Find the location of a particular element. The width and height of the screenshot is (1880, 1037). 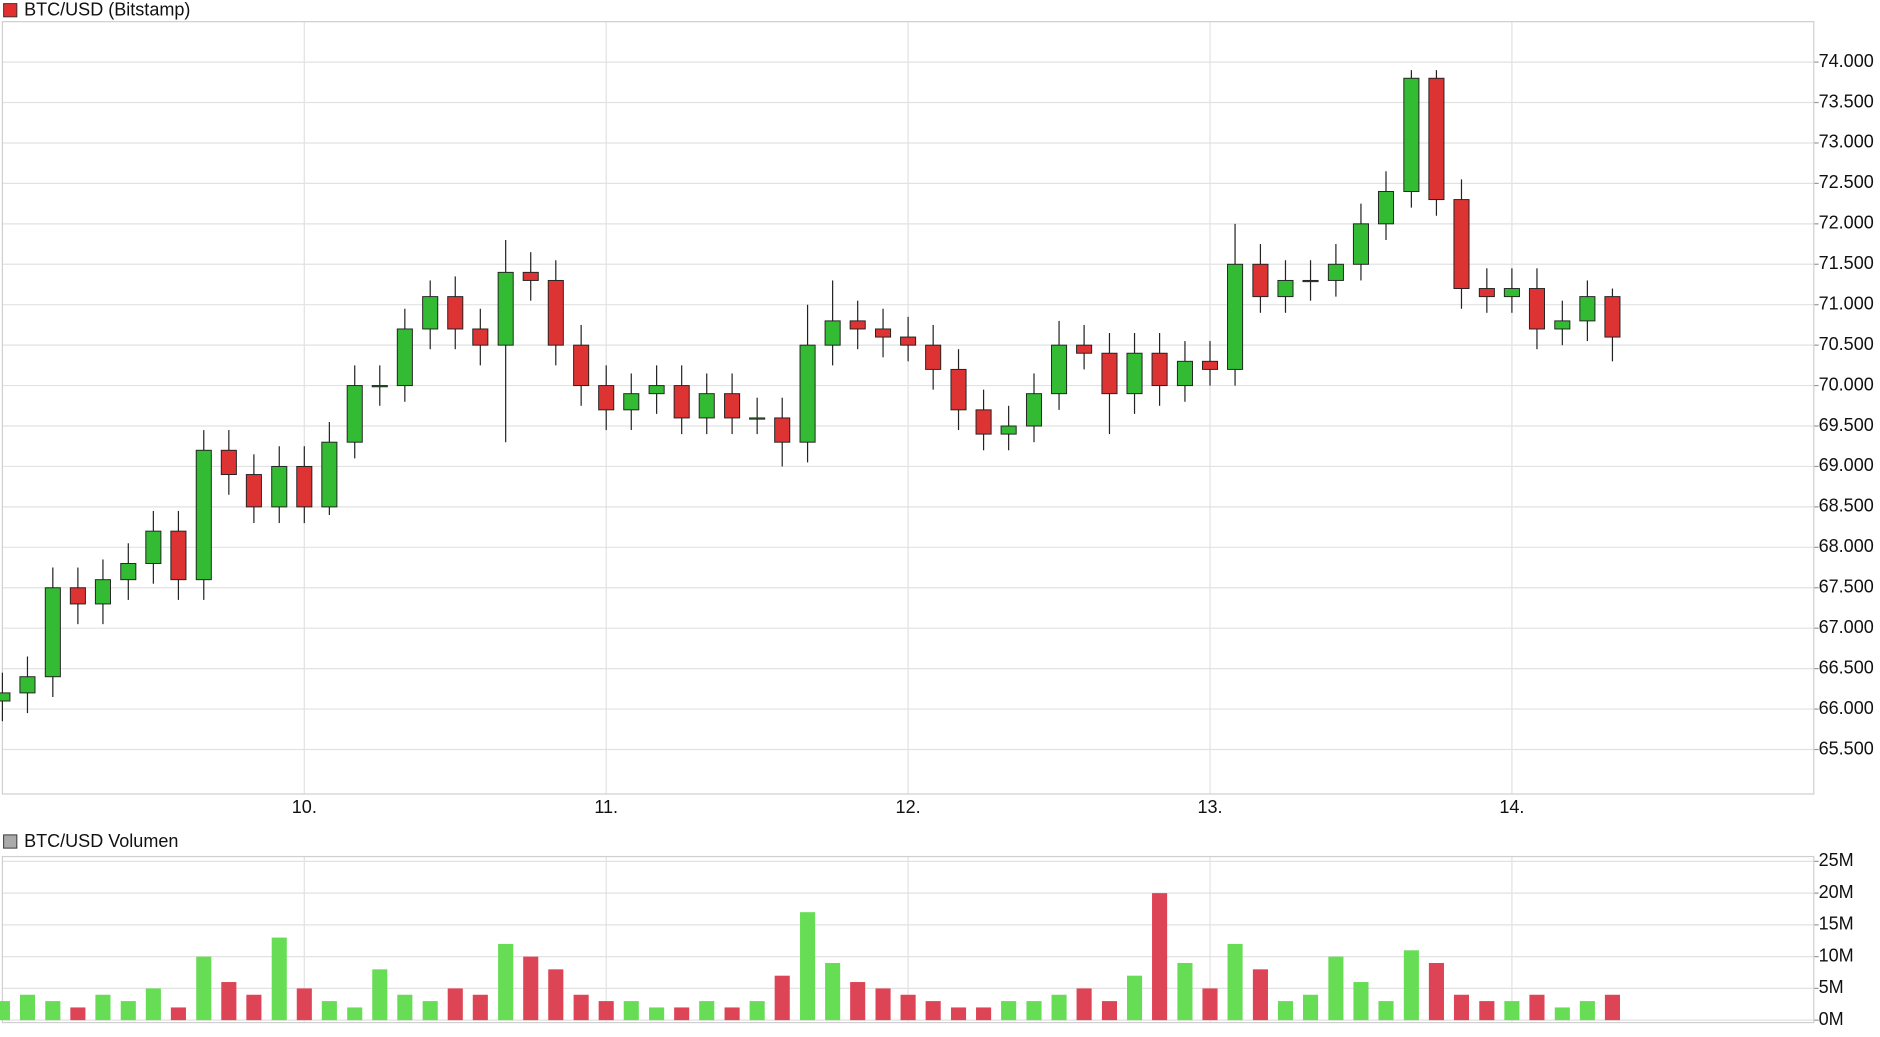

y-tick-label: 73.000 is located at coordinates (1846, 142).